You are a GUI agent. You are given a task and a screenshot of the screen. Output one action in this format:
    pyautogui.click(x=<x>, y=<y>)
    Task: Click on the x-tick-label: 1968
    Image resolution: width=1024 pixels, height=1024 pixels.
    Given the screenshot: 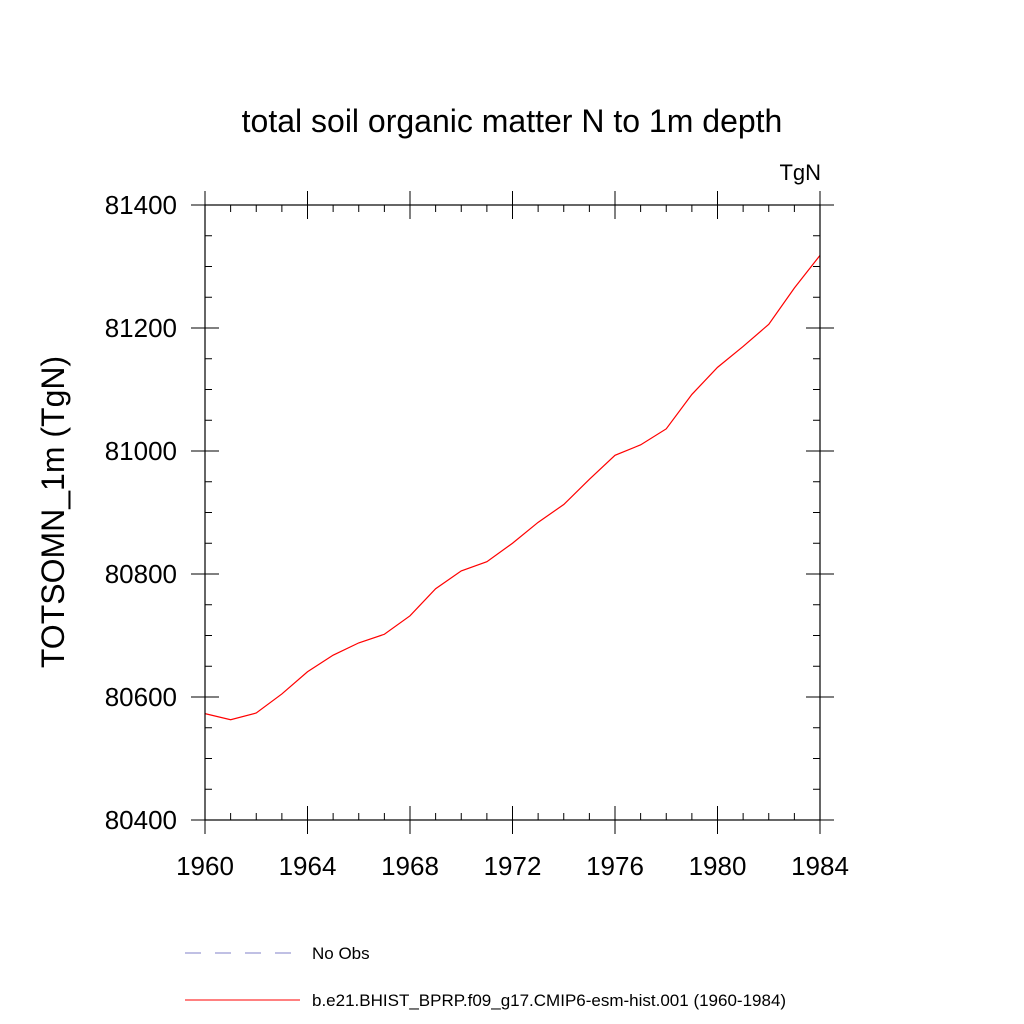 What is the action you would take?
    pyautogui.click(x=410, y=866)
    